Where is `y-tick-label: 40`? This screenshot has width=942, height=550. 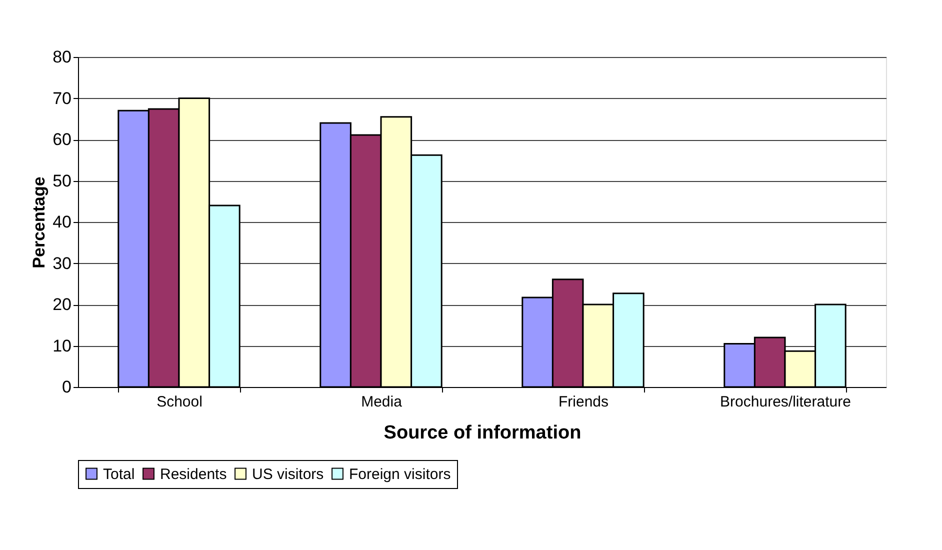 y-tick-label: 40 is located at coordinates (62, 222).